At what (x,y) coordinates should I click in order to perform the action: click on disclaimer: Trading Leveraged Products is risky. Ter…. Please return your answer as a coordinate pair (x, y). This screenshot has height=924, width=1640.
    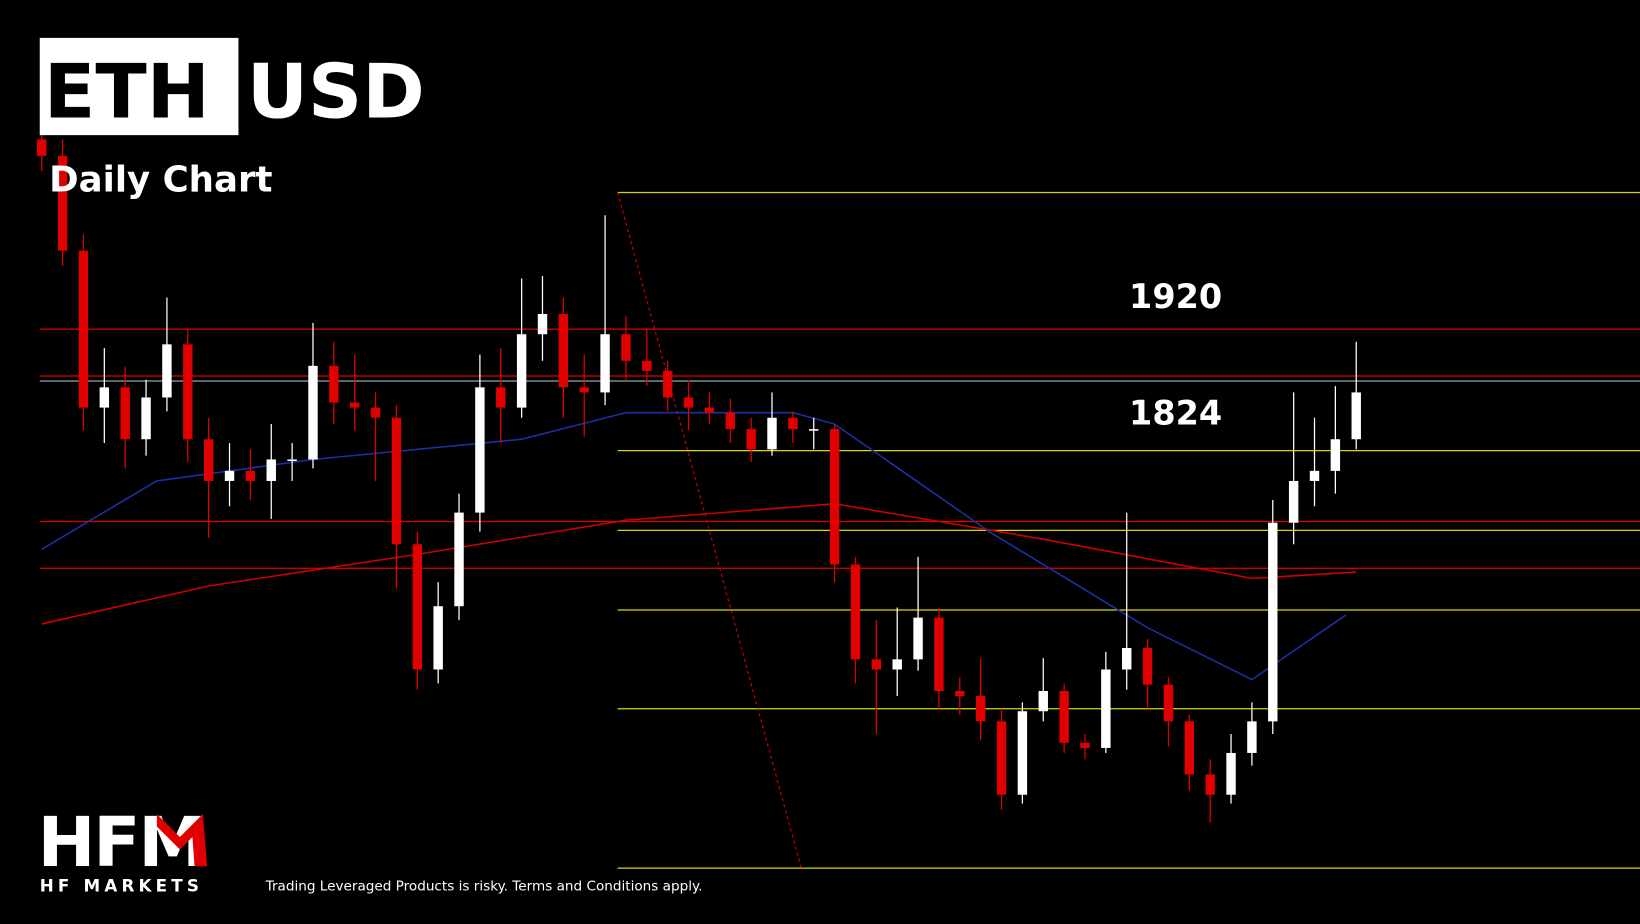
    Looking at the image, I should click on (484, 886).